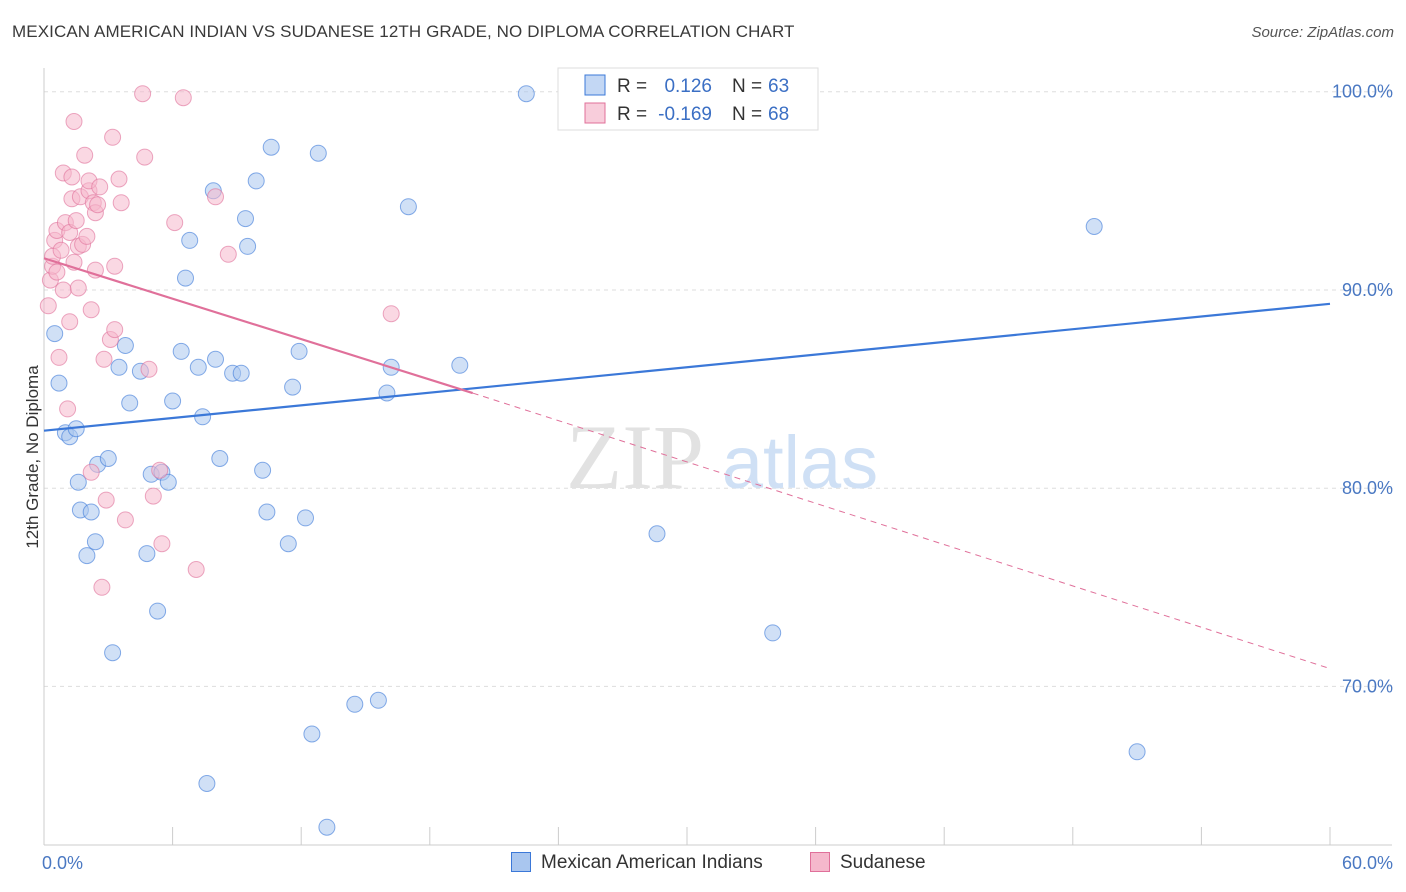 This screenshot has height=892, width=1406. Describe the element at coordinates (747, 114) in the screenshot. I see `legend-n-label-1: N =` at that location.